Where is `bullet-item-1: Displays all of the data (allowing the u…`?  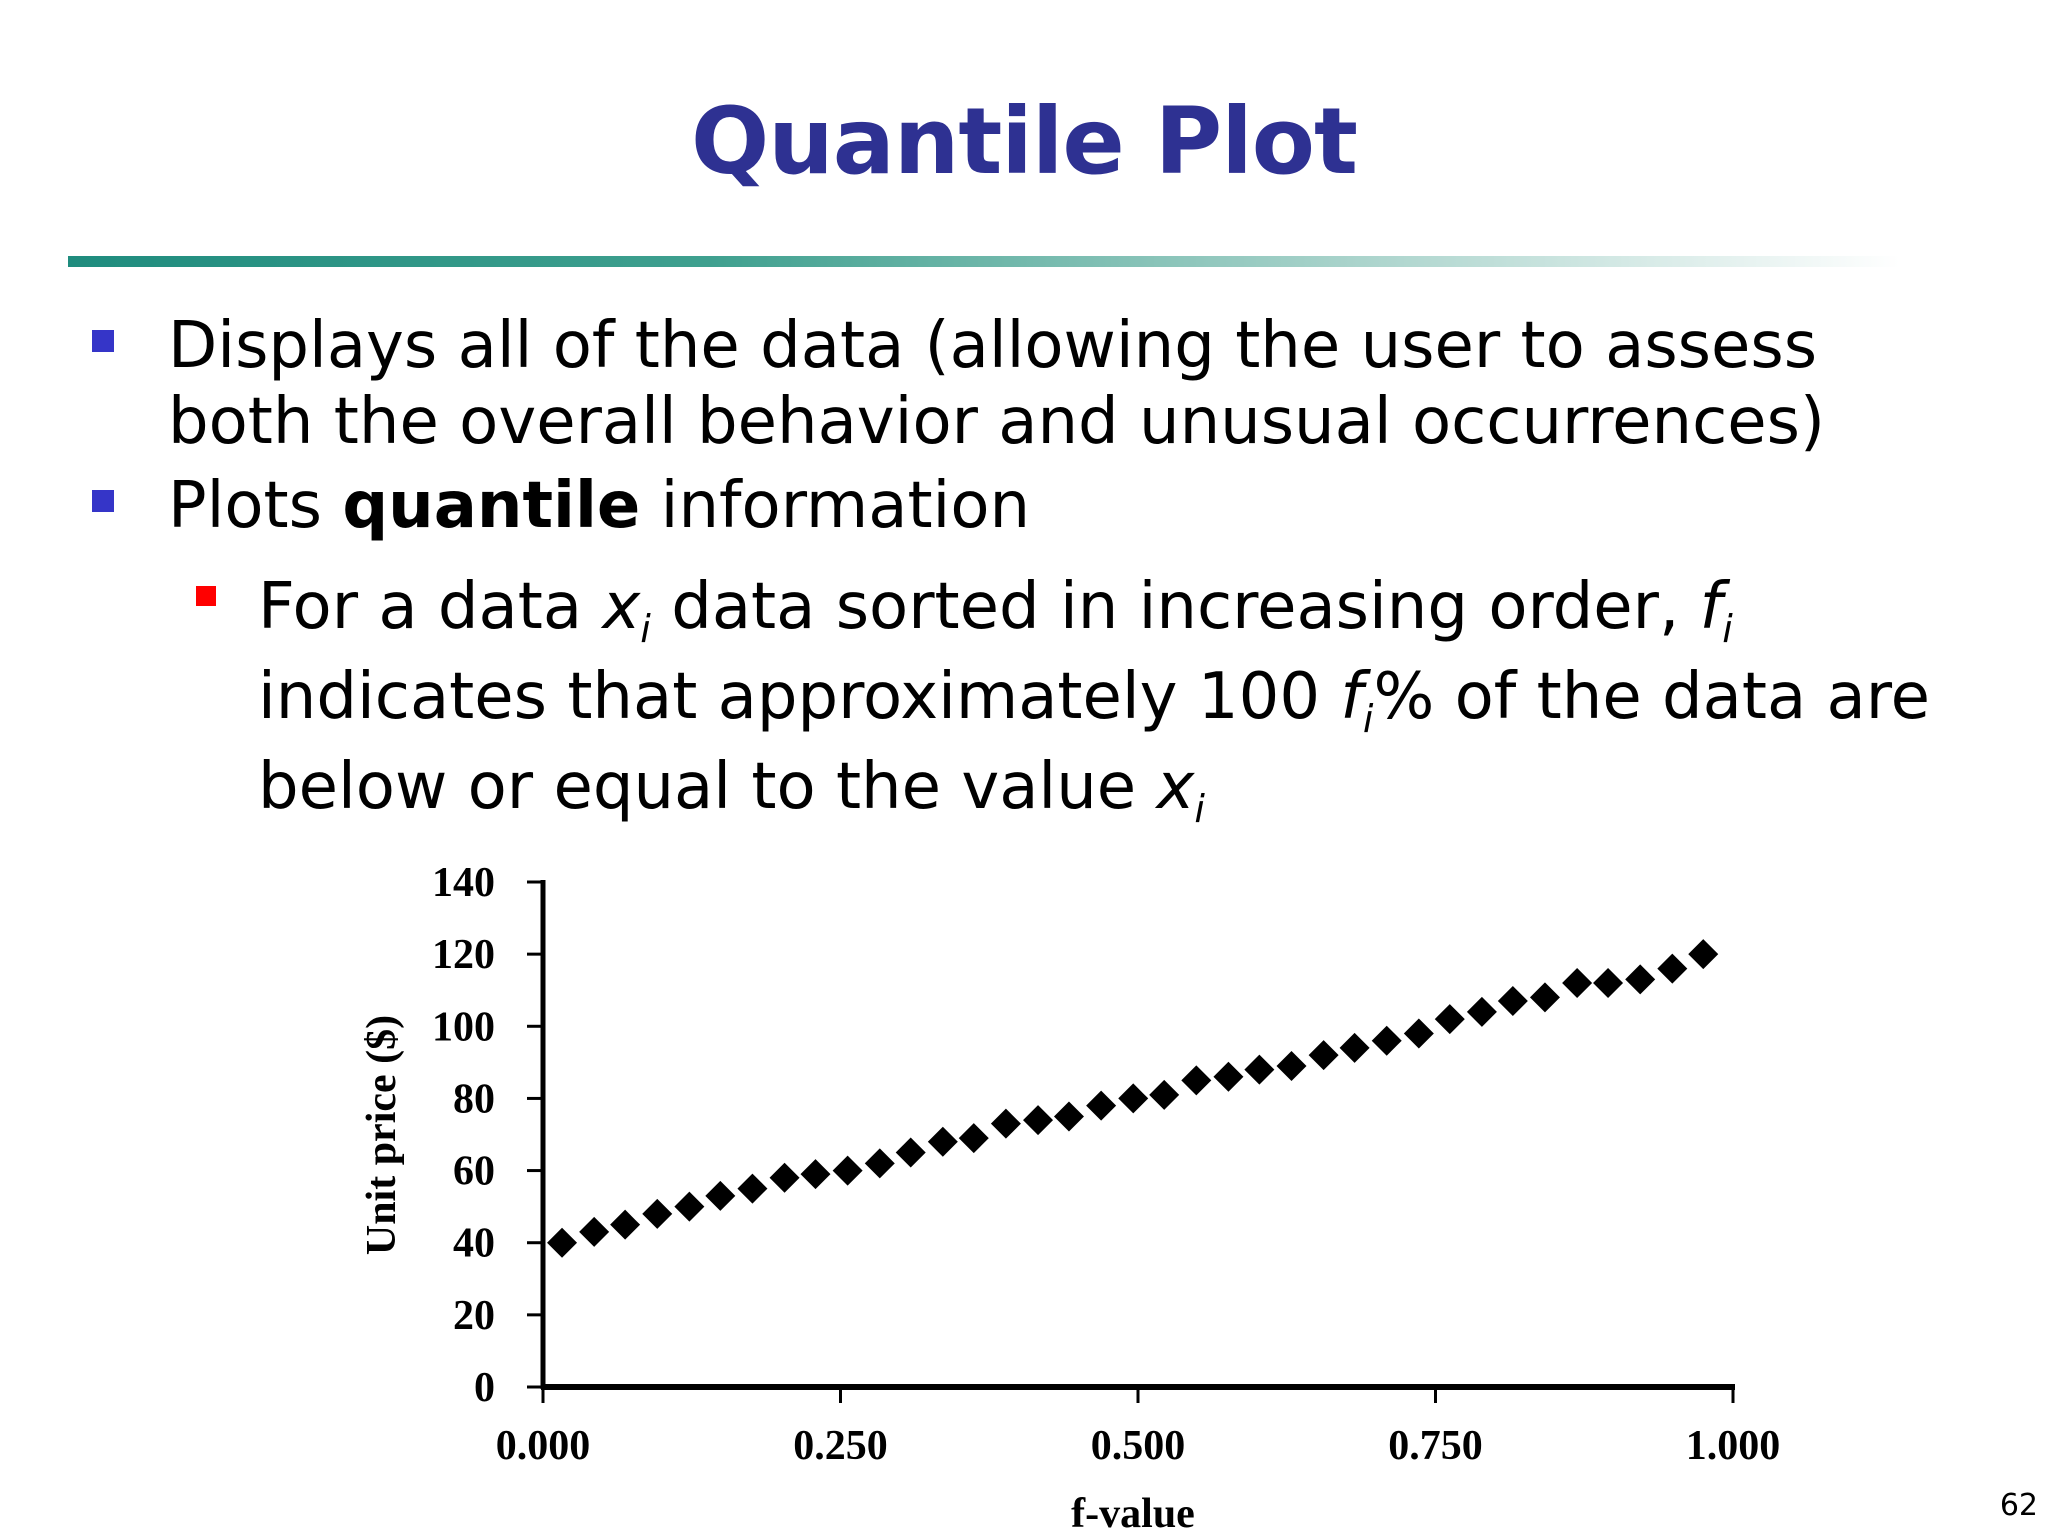
bullet-item-1: Displays all of the data (allowing the u… is located at coordinates (1018, 384).